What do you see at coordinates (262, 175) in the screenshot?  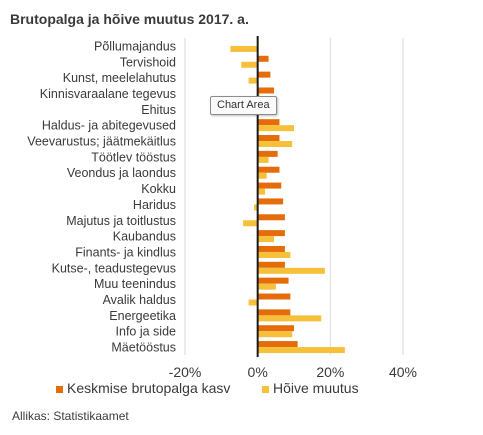 I see `bar-hoive-veondus-ja-laondus` at bounding box center [262, 175].